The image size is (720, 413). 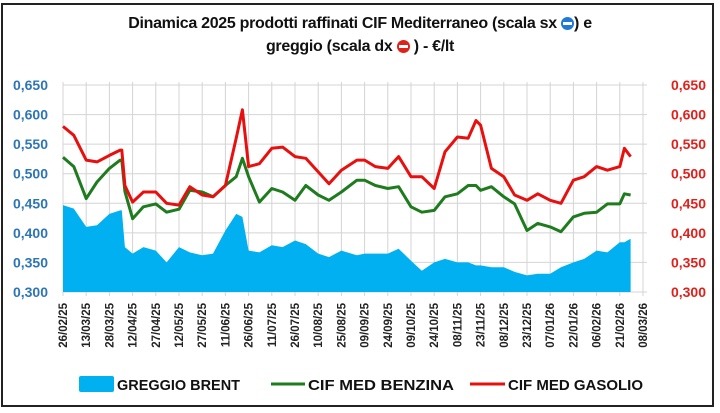 What do you see at coordinates (30, 85) in the screenshot?
I see `left-tick-label: 0,650` at bounding box center [30, 85].